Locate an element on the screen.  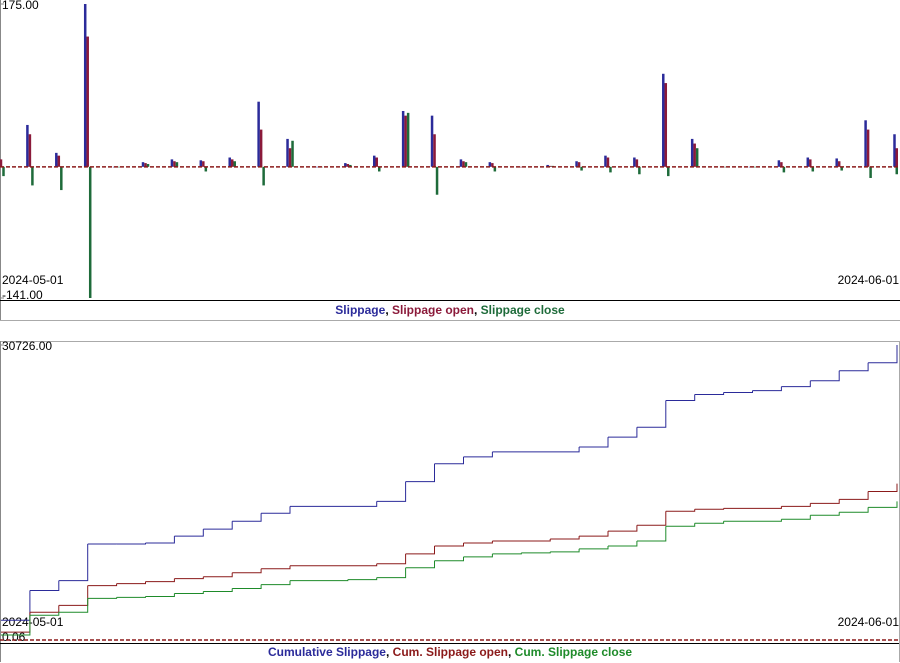
legend-entry: Cumulative Slippage is located at coordinates (327, 652).